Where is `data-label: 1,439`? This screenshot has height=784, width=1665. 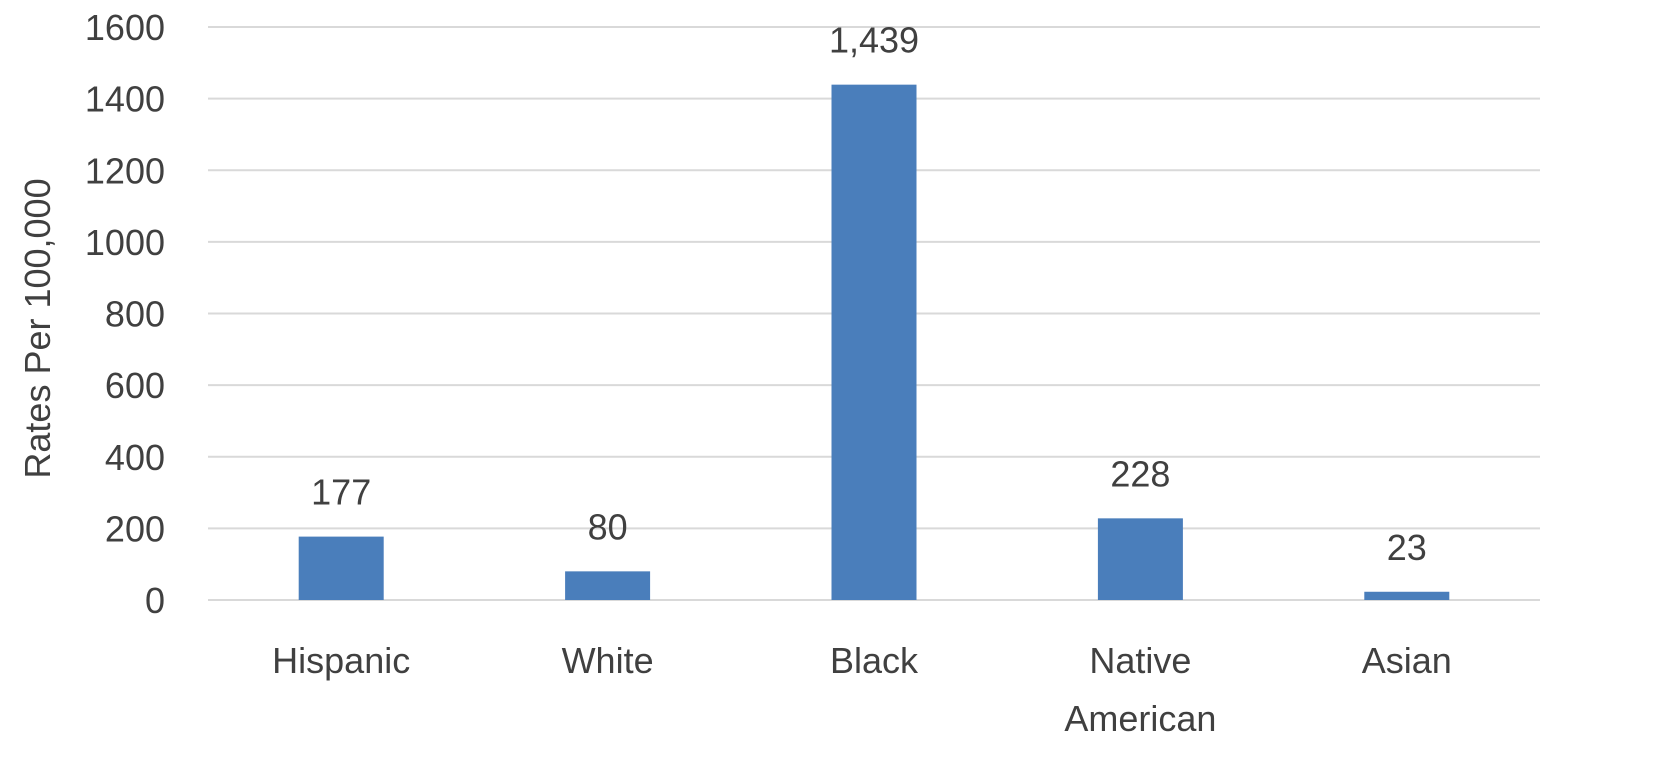 data-label: 1,439 is located at coordinates (874, 40).